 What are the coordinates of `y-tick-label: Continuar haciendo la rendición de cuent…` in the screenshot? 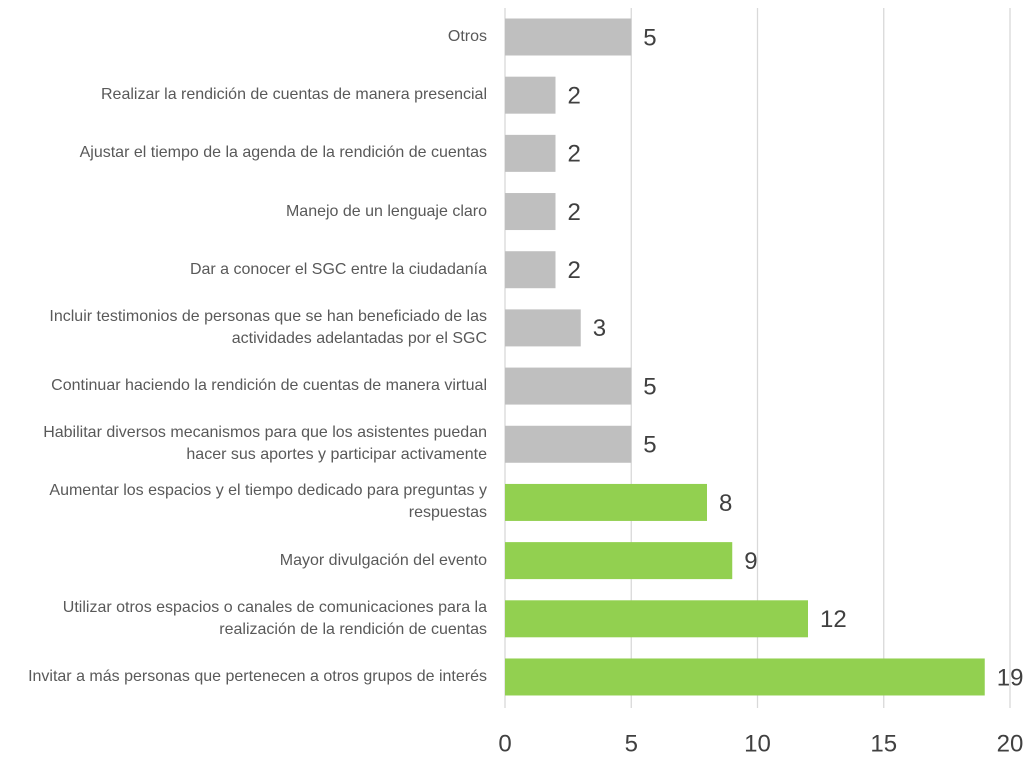 It's located at (269, 386).